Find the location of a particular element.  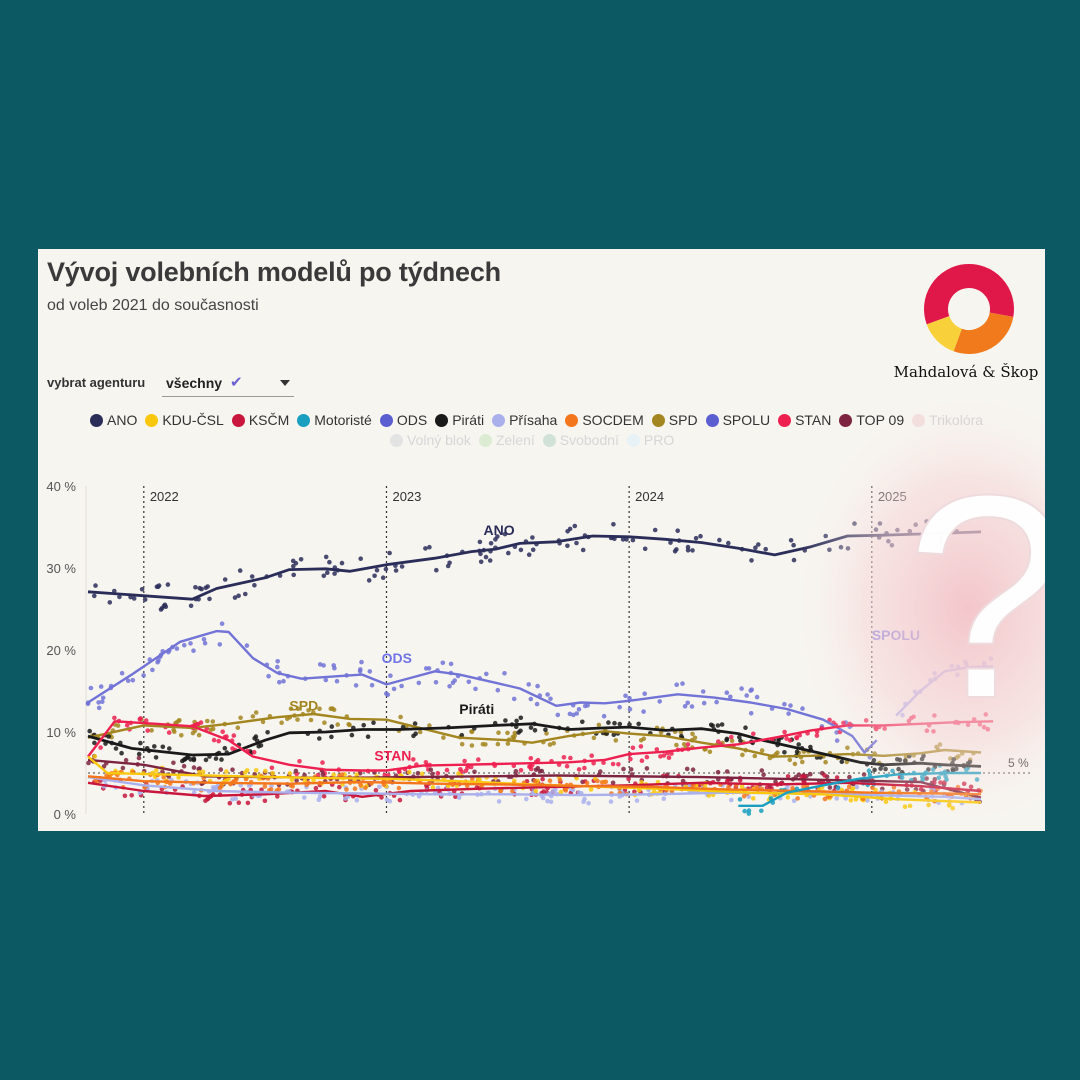

legend-item-pro: PRO is located at coordinates (650, 440).